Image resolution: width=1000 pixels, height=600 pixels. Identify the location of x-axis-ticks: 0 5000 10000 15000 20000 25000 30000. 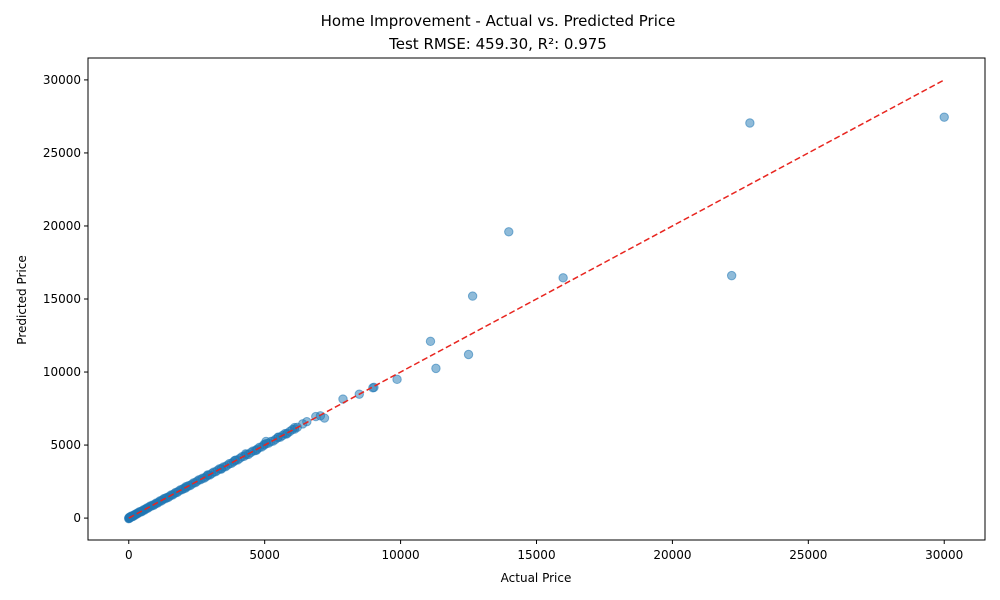
(544, 551).